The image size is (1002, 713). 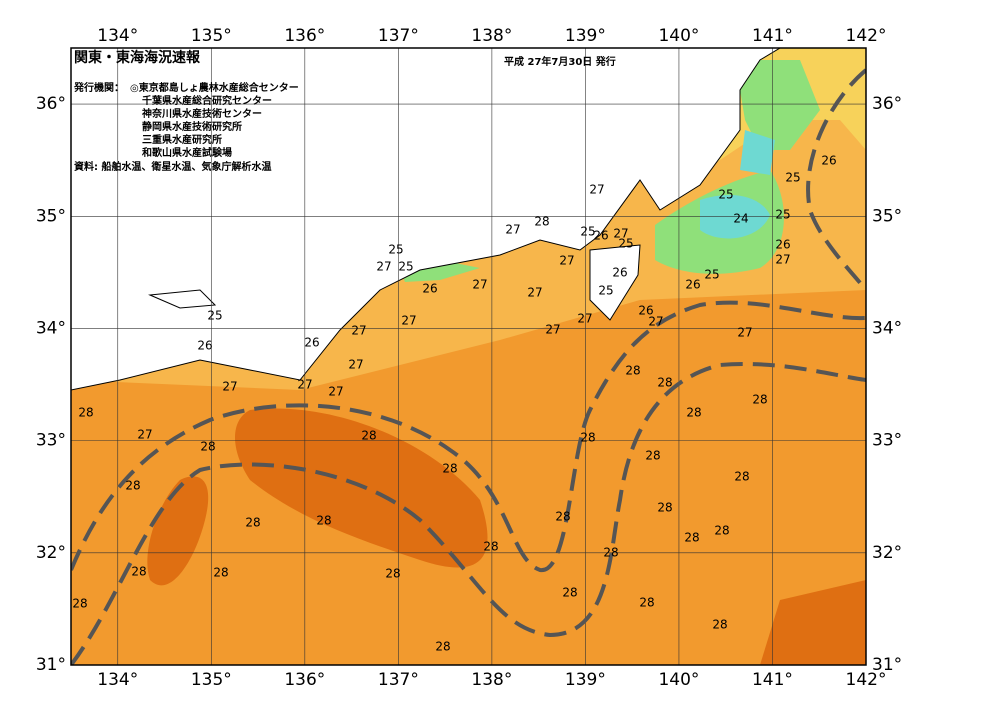 I want to click on issue-date: 平成 27年7月30日 発行, so click(x=560, y=61).